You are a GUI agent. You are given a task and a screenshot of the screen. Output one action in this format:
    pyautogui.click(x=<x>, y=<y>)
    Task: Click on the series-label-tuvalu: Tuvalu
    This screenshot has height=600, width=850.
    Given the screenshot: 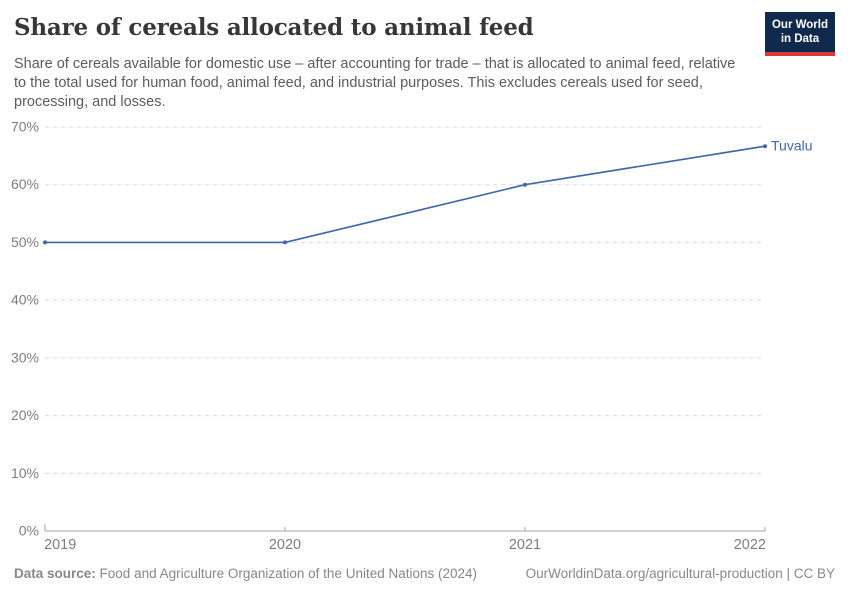 What is the action you would take?
    pyautogui.click(x=792, y=146)
    